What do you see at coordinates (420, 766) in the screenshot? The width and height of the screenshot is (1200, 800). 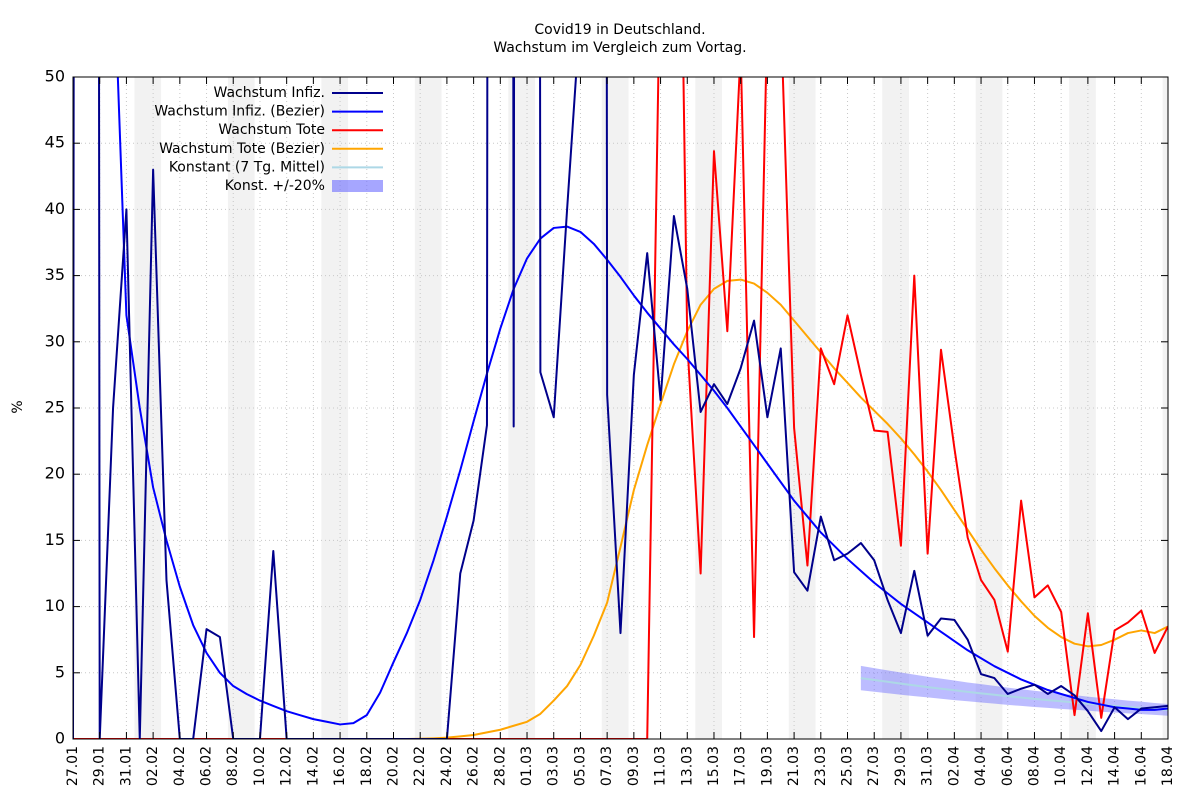 I see `x-tick-label: 22.02` at bounding box center [420, 766].